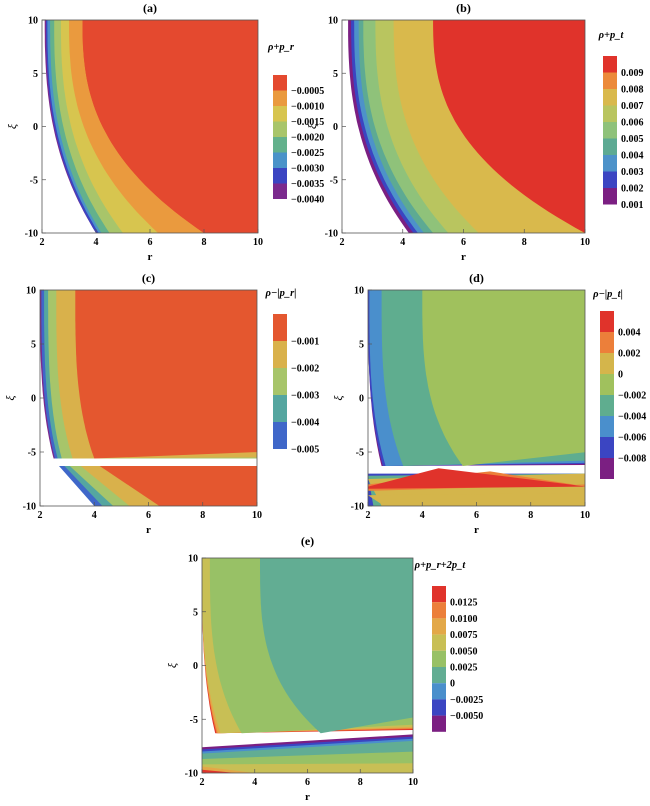 The height and width of the screenshot is (806, 650). Describe the element at coordinates (611, 35) in the screenshot. I see `legend-title: ρ+p_t` at that location.